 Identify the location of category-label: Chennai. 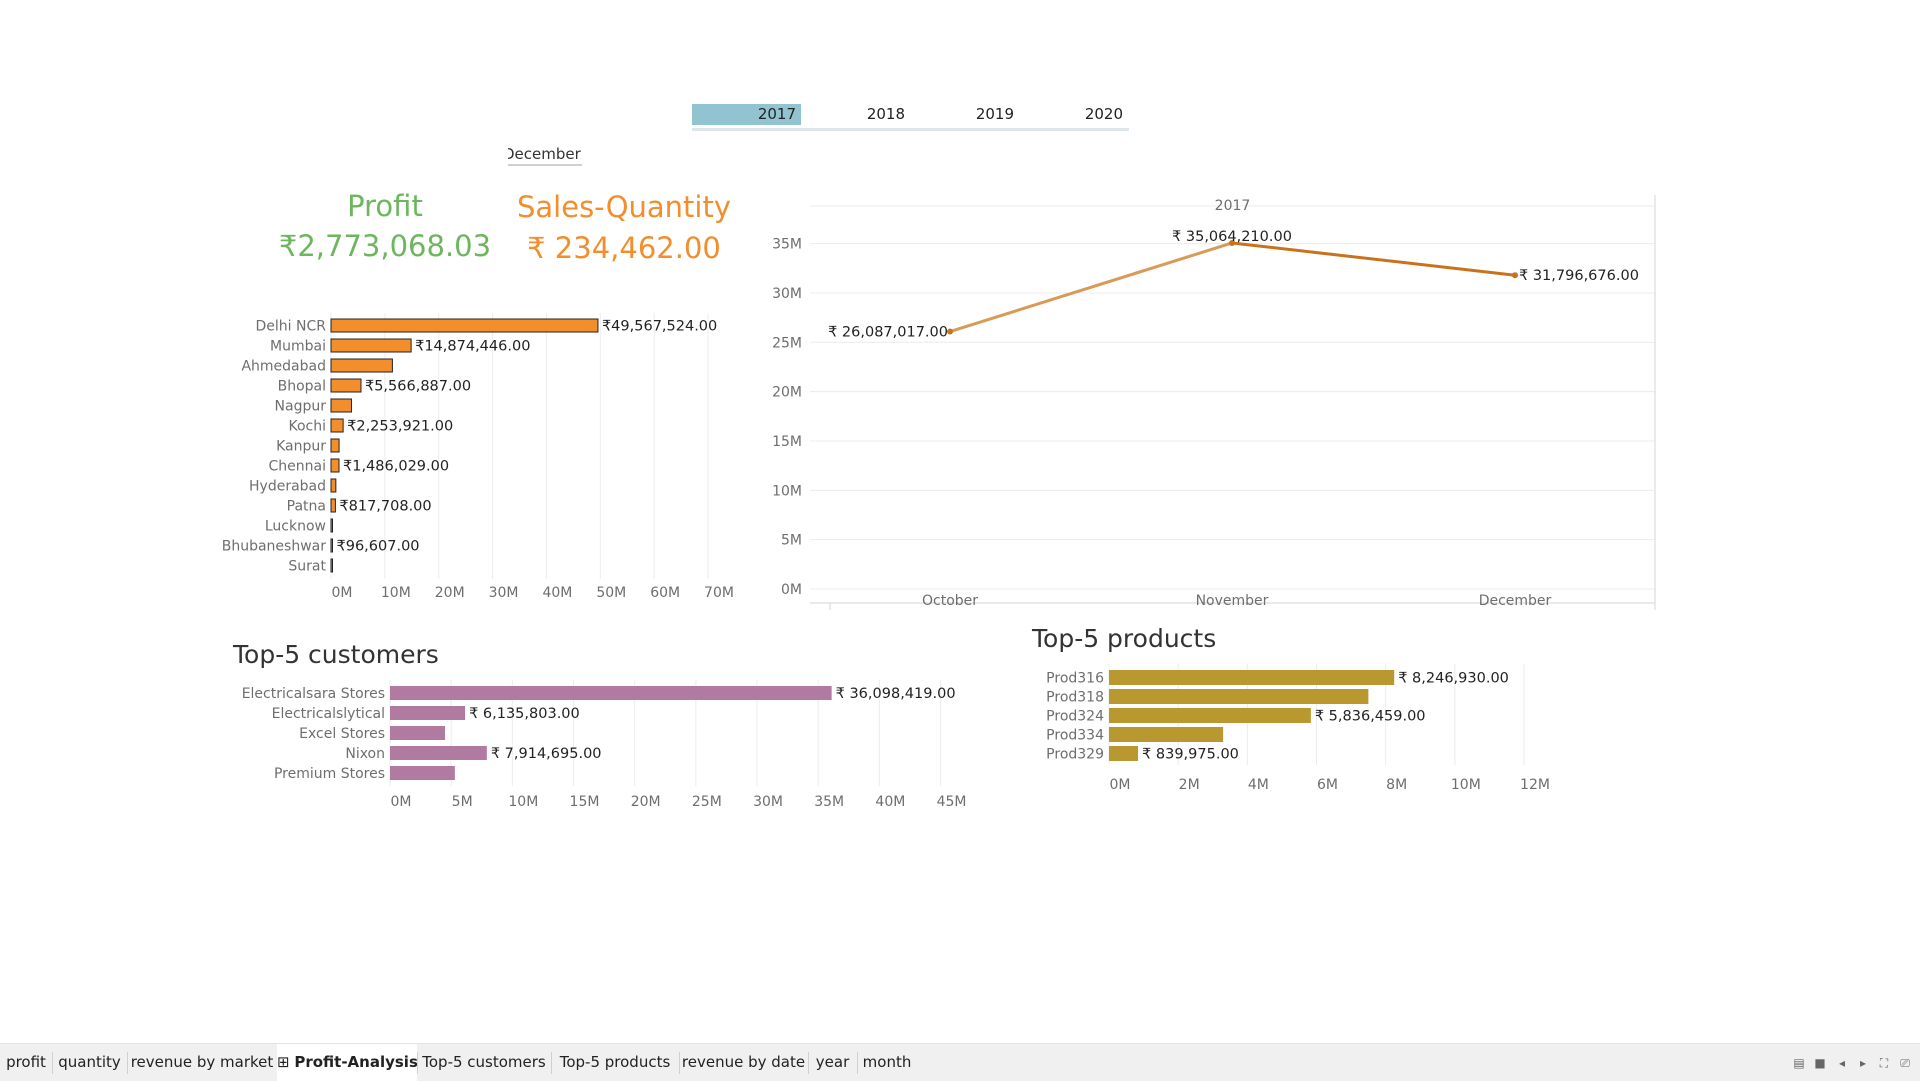
(297, 467).